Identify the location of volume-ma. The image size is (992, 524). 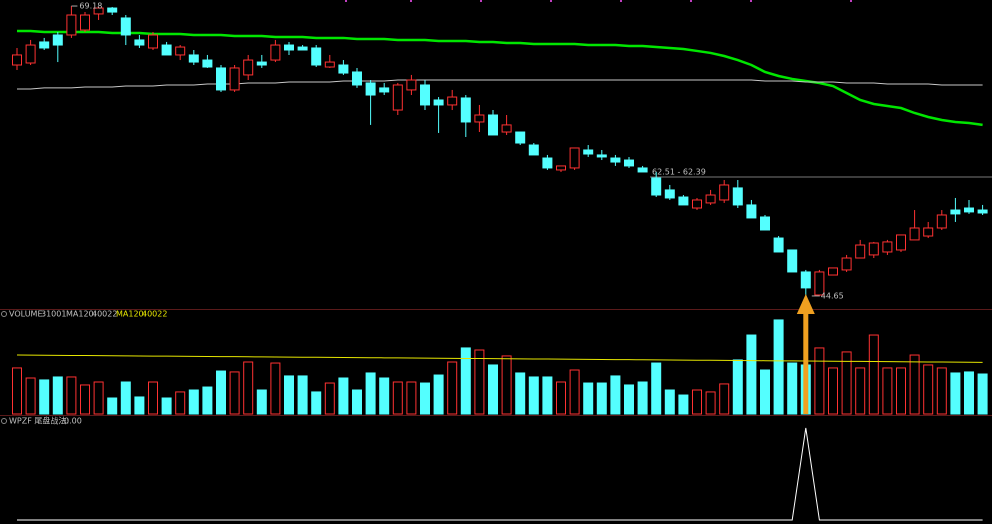
(499, 358).